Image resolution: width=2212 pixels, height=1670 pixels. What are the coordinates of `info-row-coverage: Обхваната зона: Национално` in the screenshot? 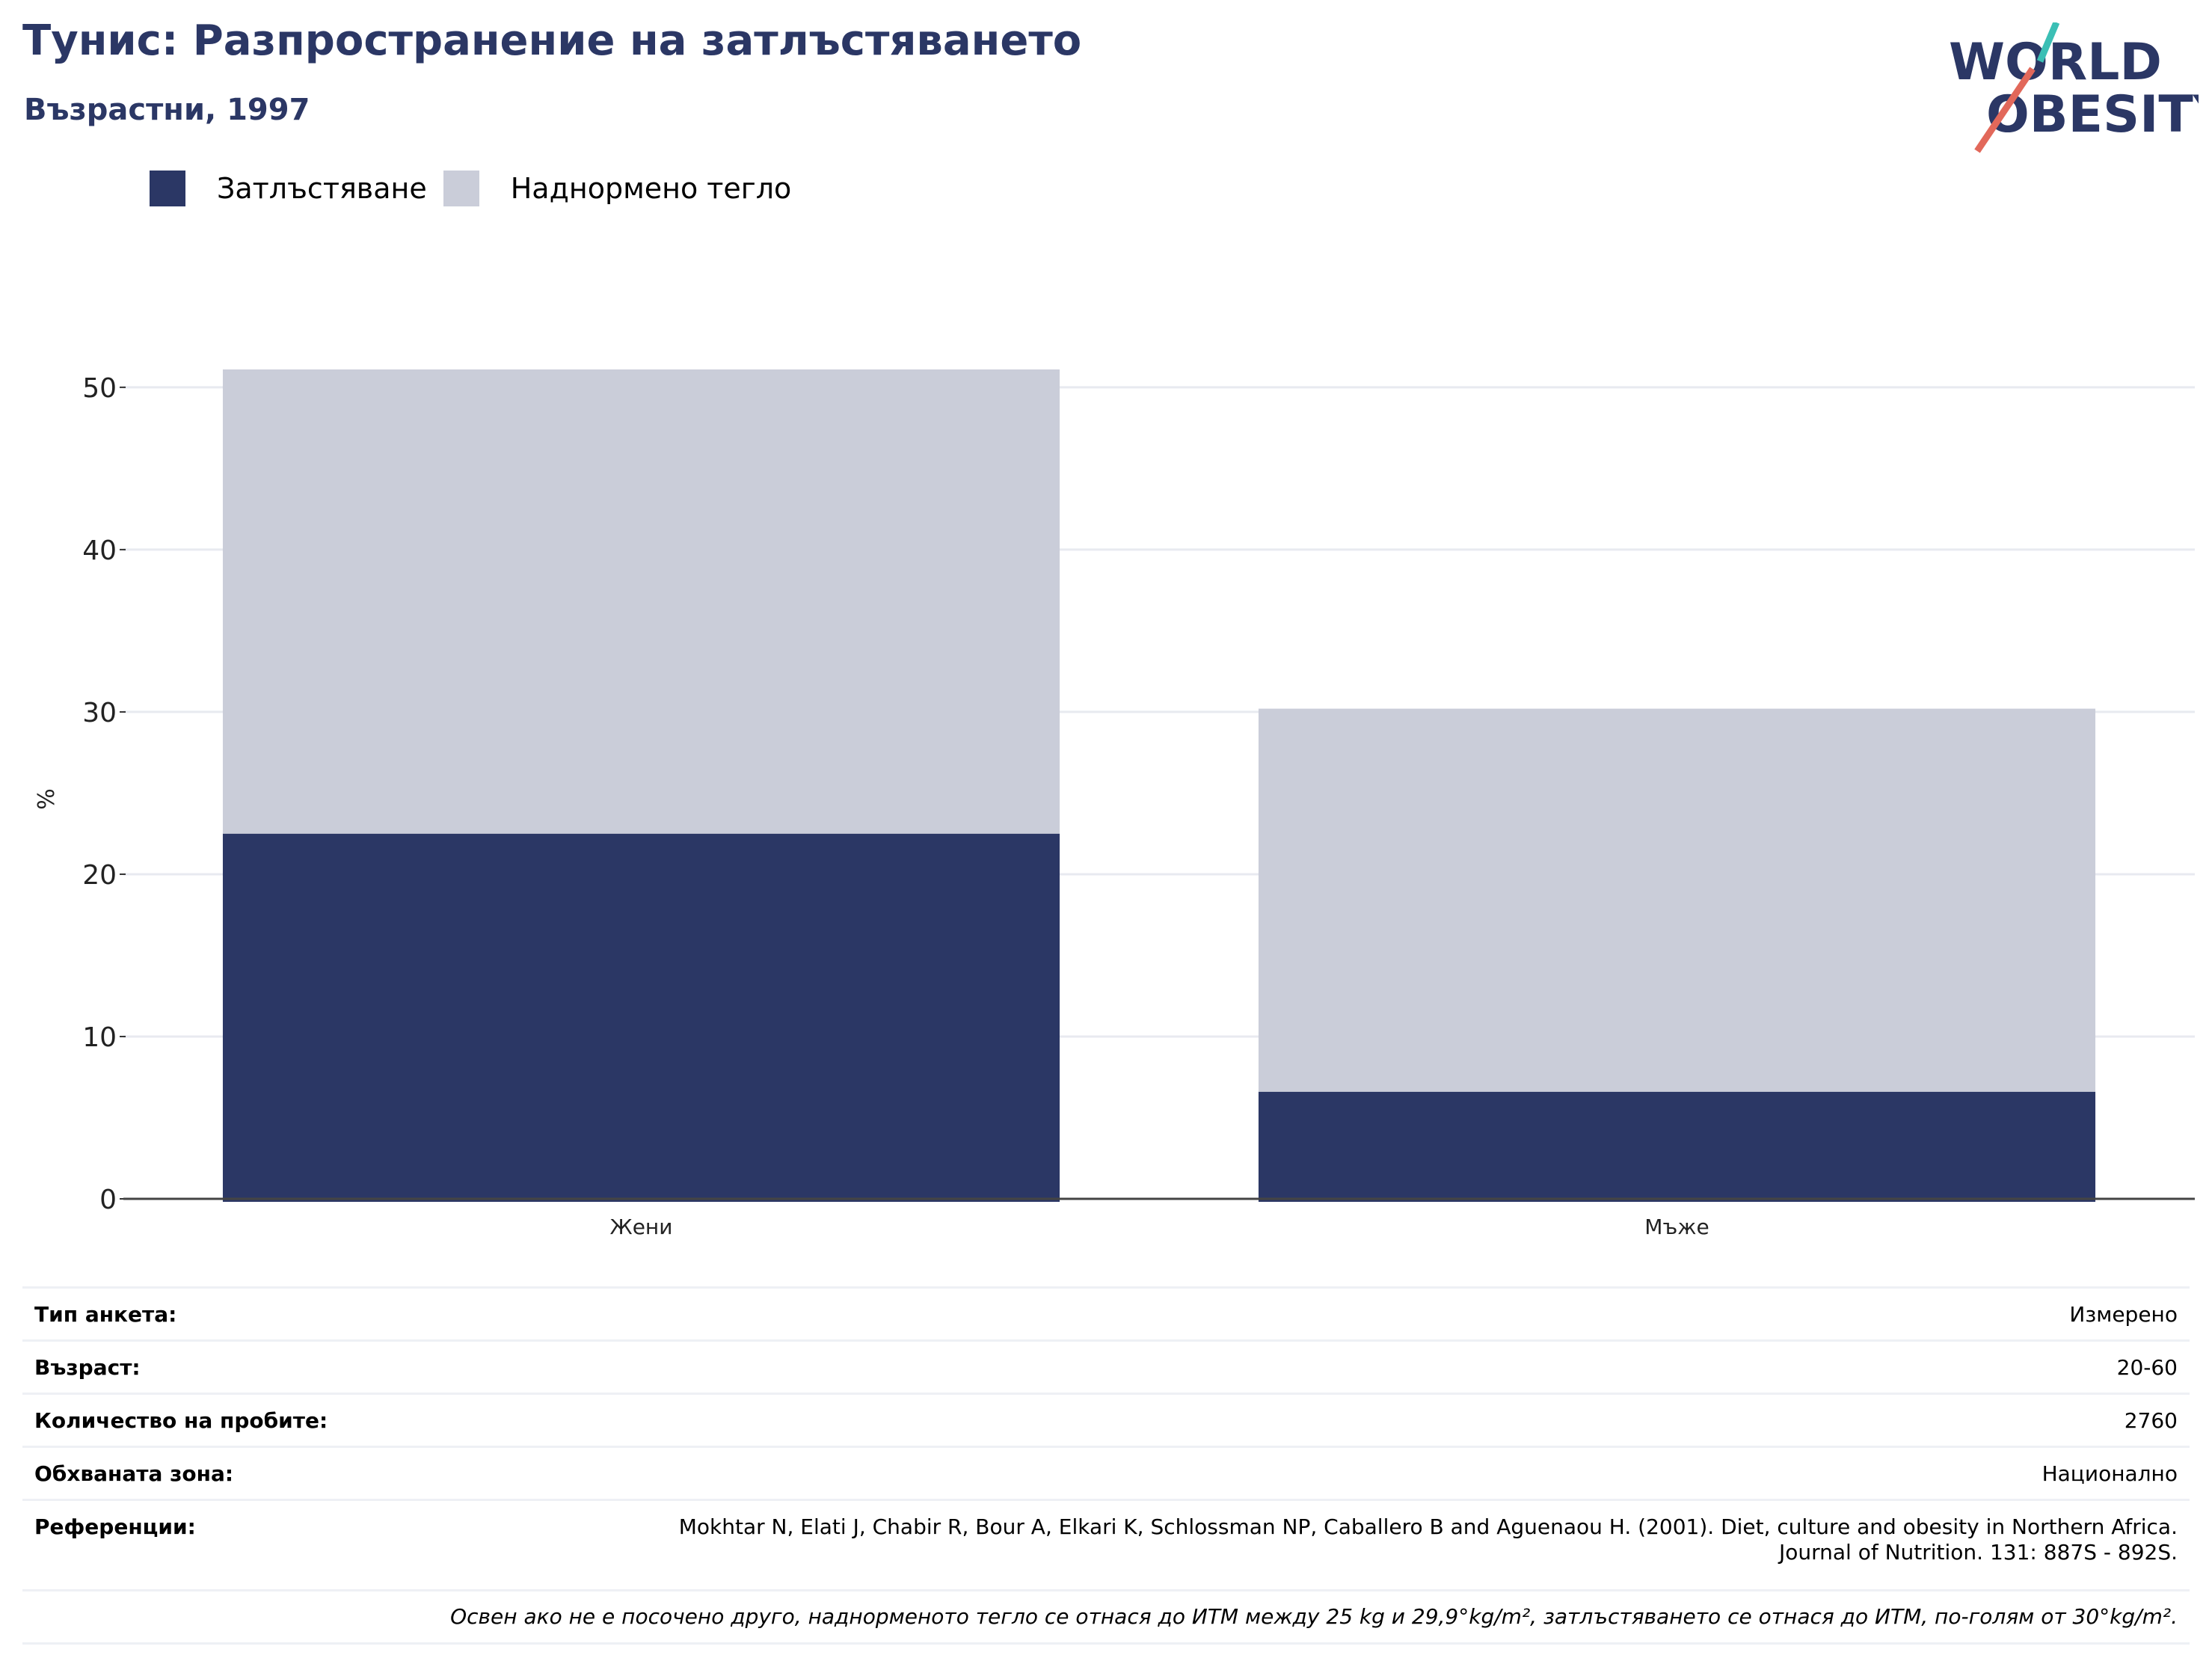 It's located at (1106, 1472).